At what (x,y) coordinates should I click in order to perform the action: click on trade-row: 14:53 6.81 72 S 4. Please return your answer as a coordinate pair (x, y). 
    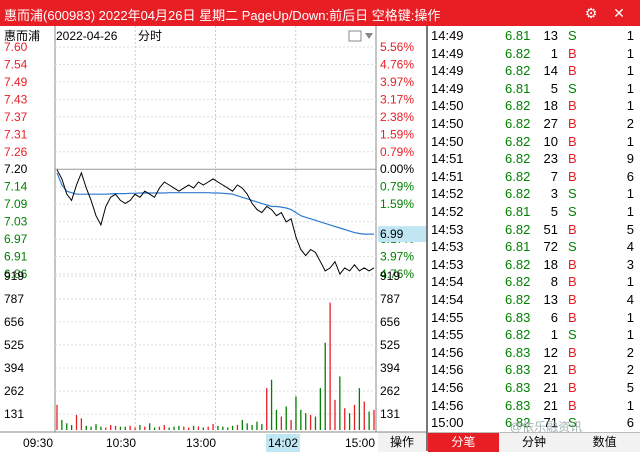
    Looking at the image, I should click on (534, 247).